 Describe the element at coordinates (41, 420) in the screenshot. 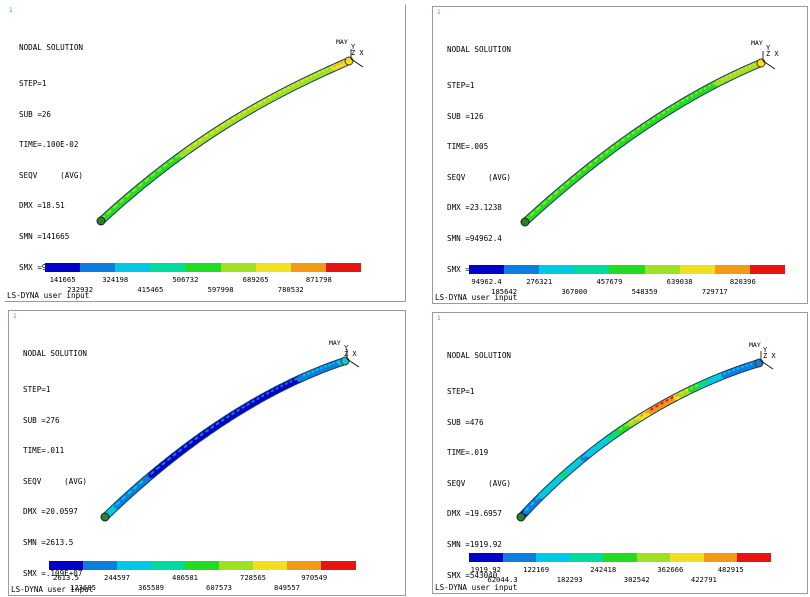

I see `info-sub: SUB =276` at that location.